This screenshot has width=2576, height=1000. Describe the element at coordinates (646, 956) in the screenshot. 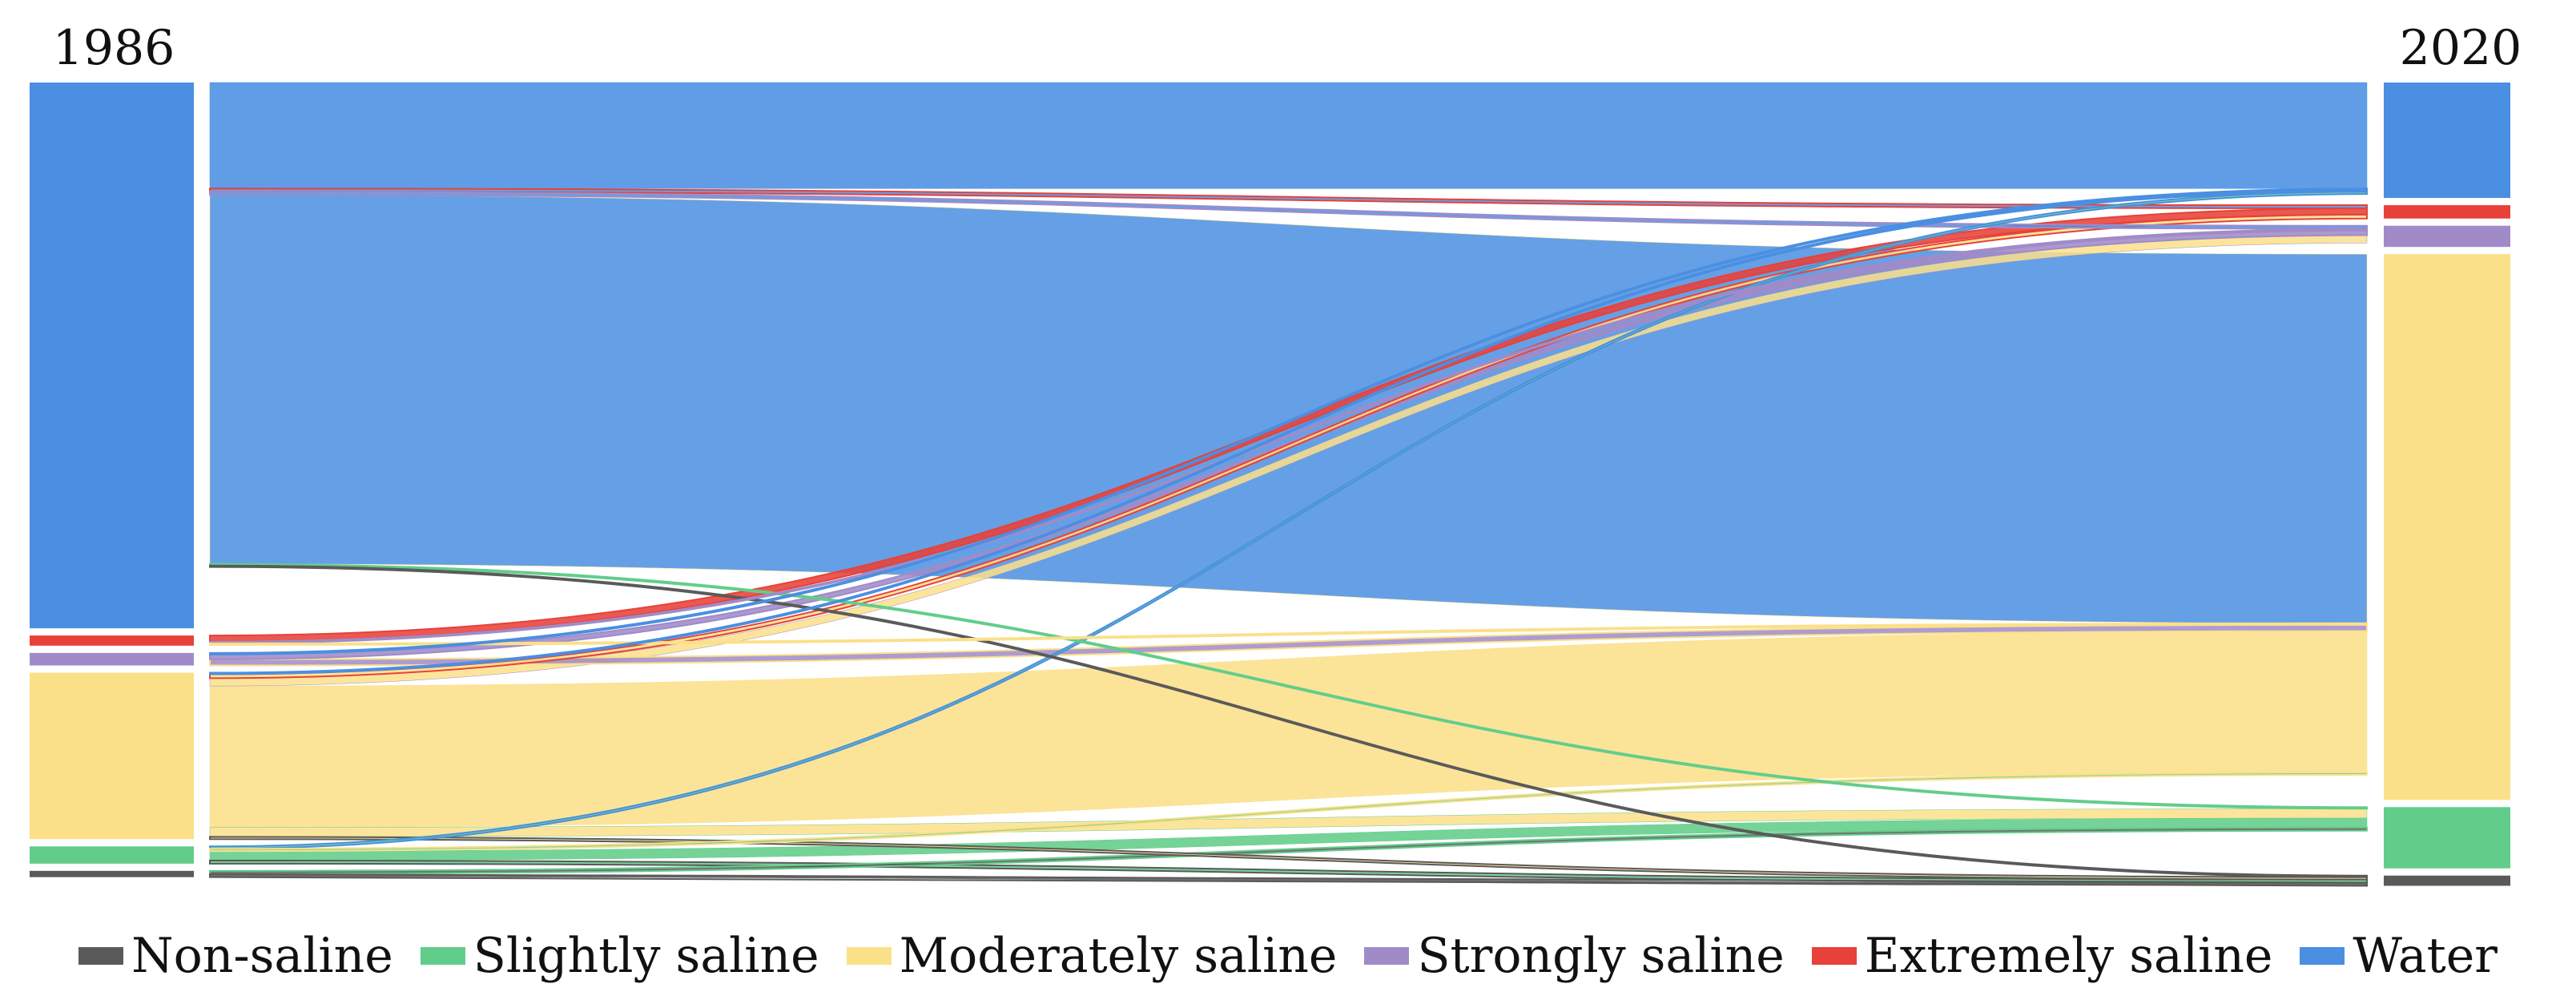

I see `legend-label: Slightly saline` at that location.